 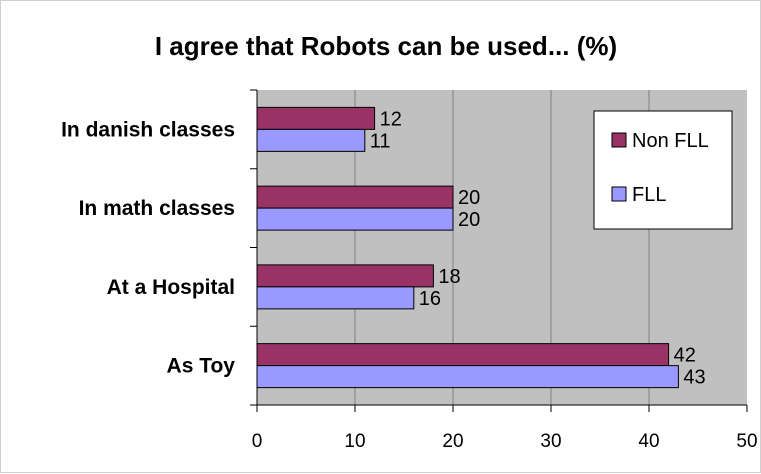 What do you see at coordinates (201, 366) in the screenshot?
I see `category-label-3: As Toy` at bounding box center [201, 366].